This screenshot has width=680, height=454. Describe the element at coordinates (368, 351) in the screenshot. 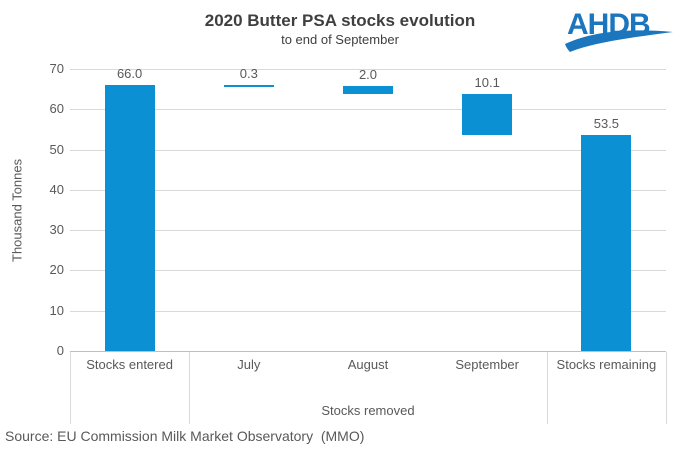

I see `x-axis-line` at that location.